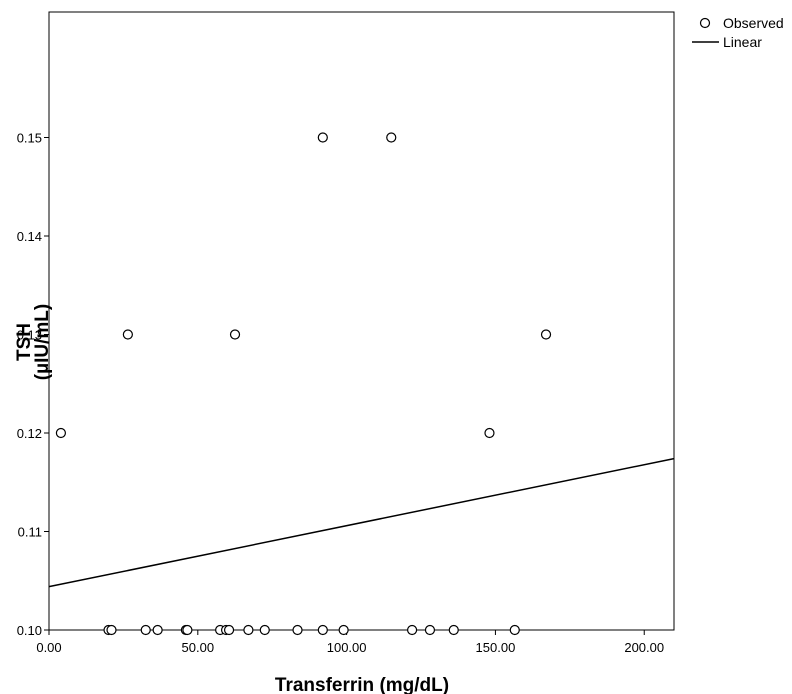 This screenshot has width=792, height=694. I want to click on y-tick-label: 0.10, so click(29, 630).